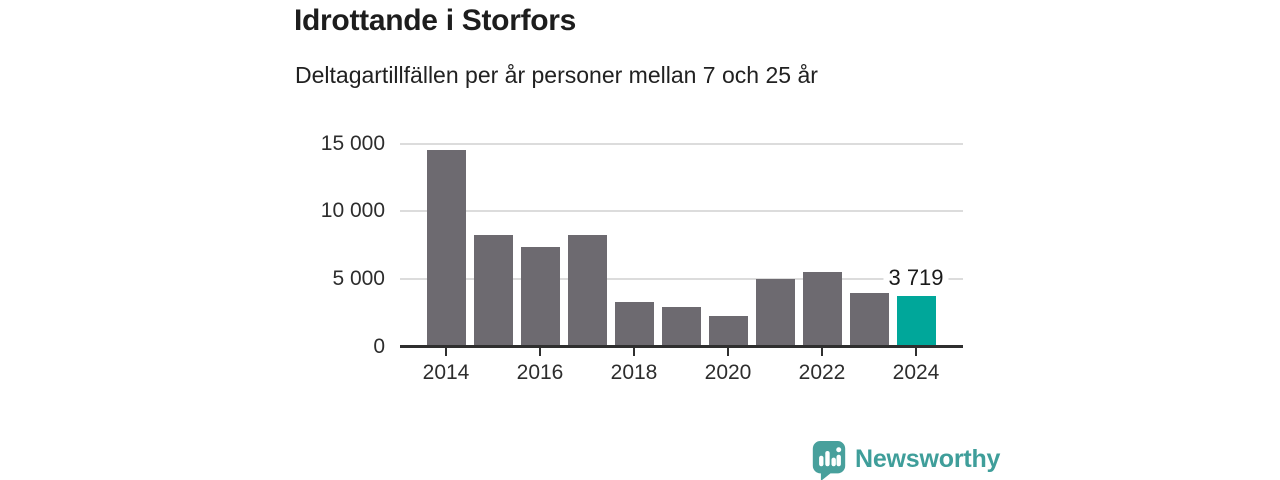 The height and width of the screenshot is (480, 1280). I want to click on page-title: Idrottande i Storfors, so click(435, 20).